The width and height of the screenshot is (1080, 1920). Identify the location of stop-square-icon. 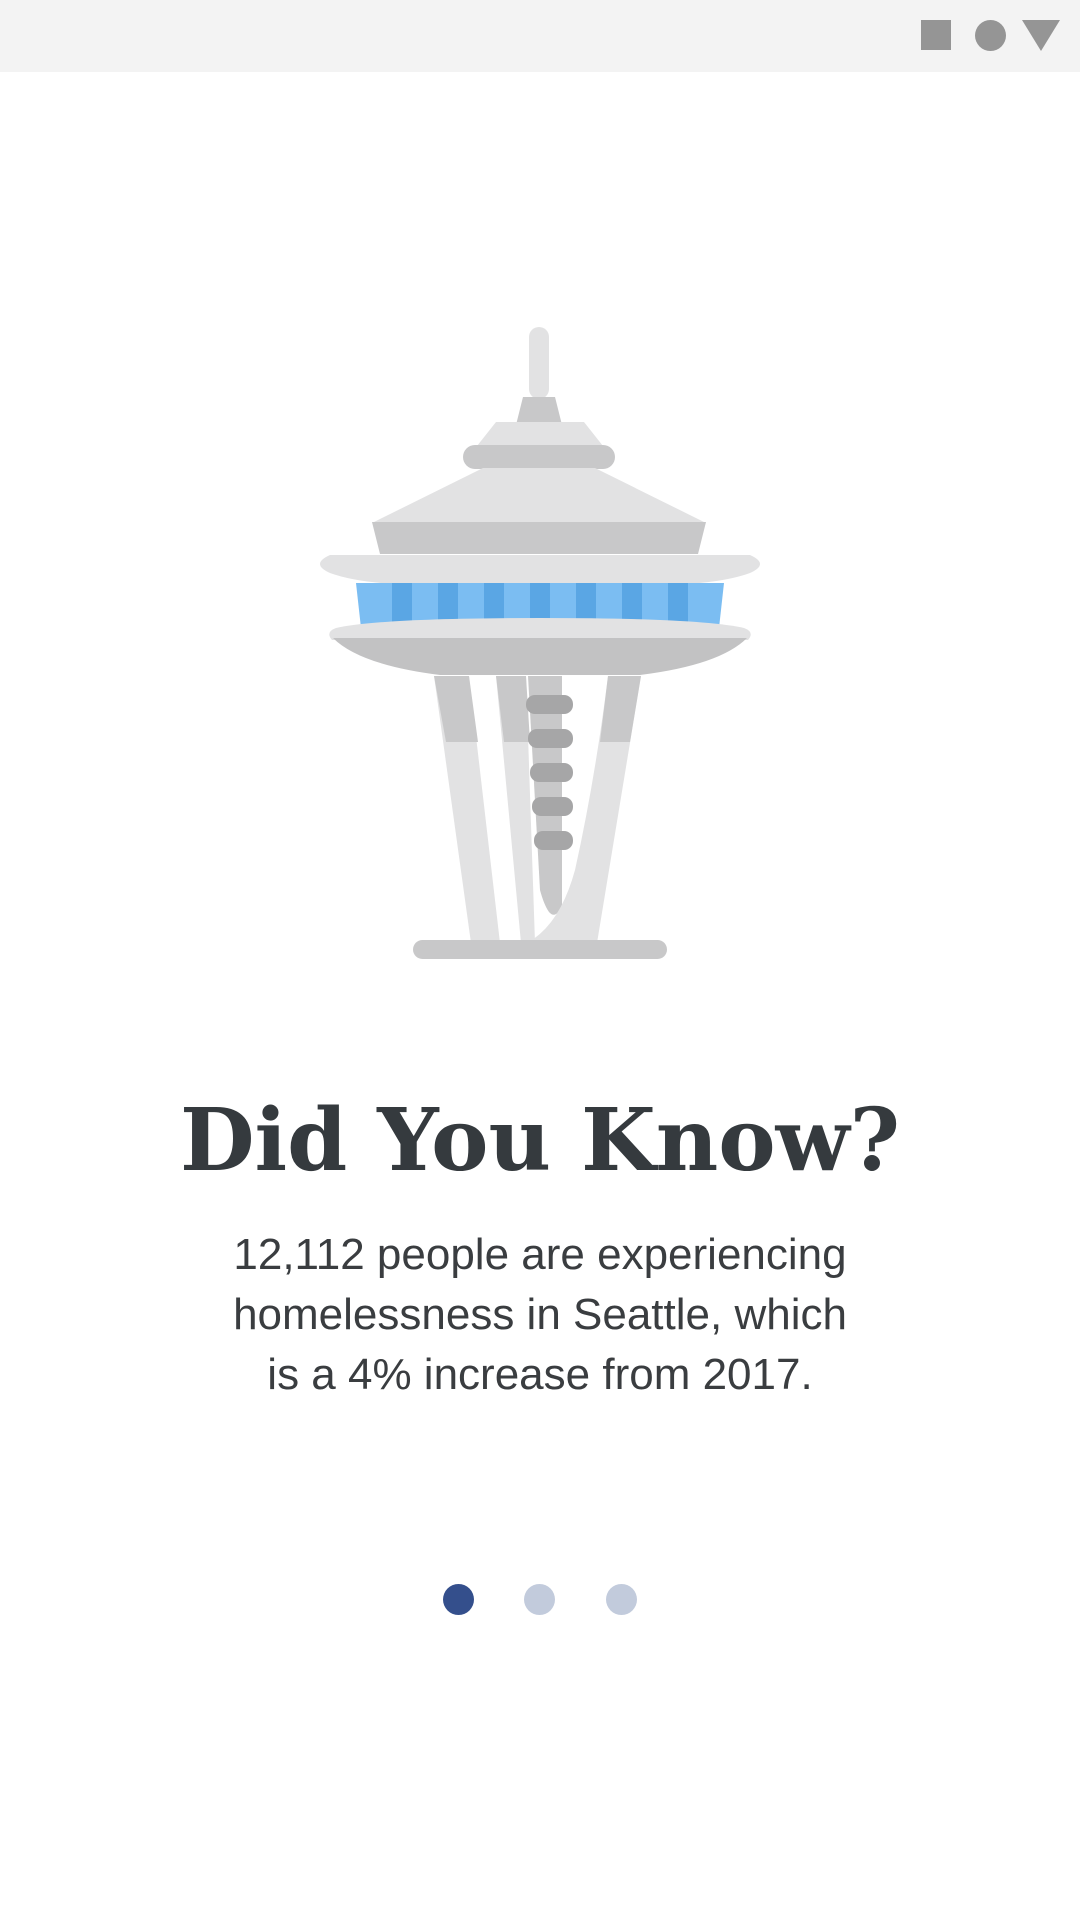
(936, 35).